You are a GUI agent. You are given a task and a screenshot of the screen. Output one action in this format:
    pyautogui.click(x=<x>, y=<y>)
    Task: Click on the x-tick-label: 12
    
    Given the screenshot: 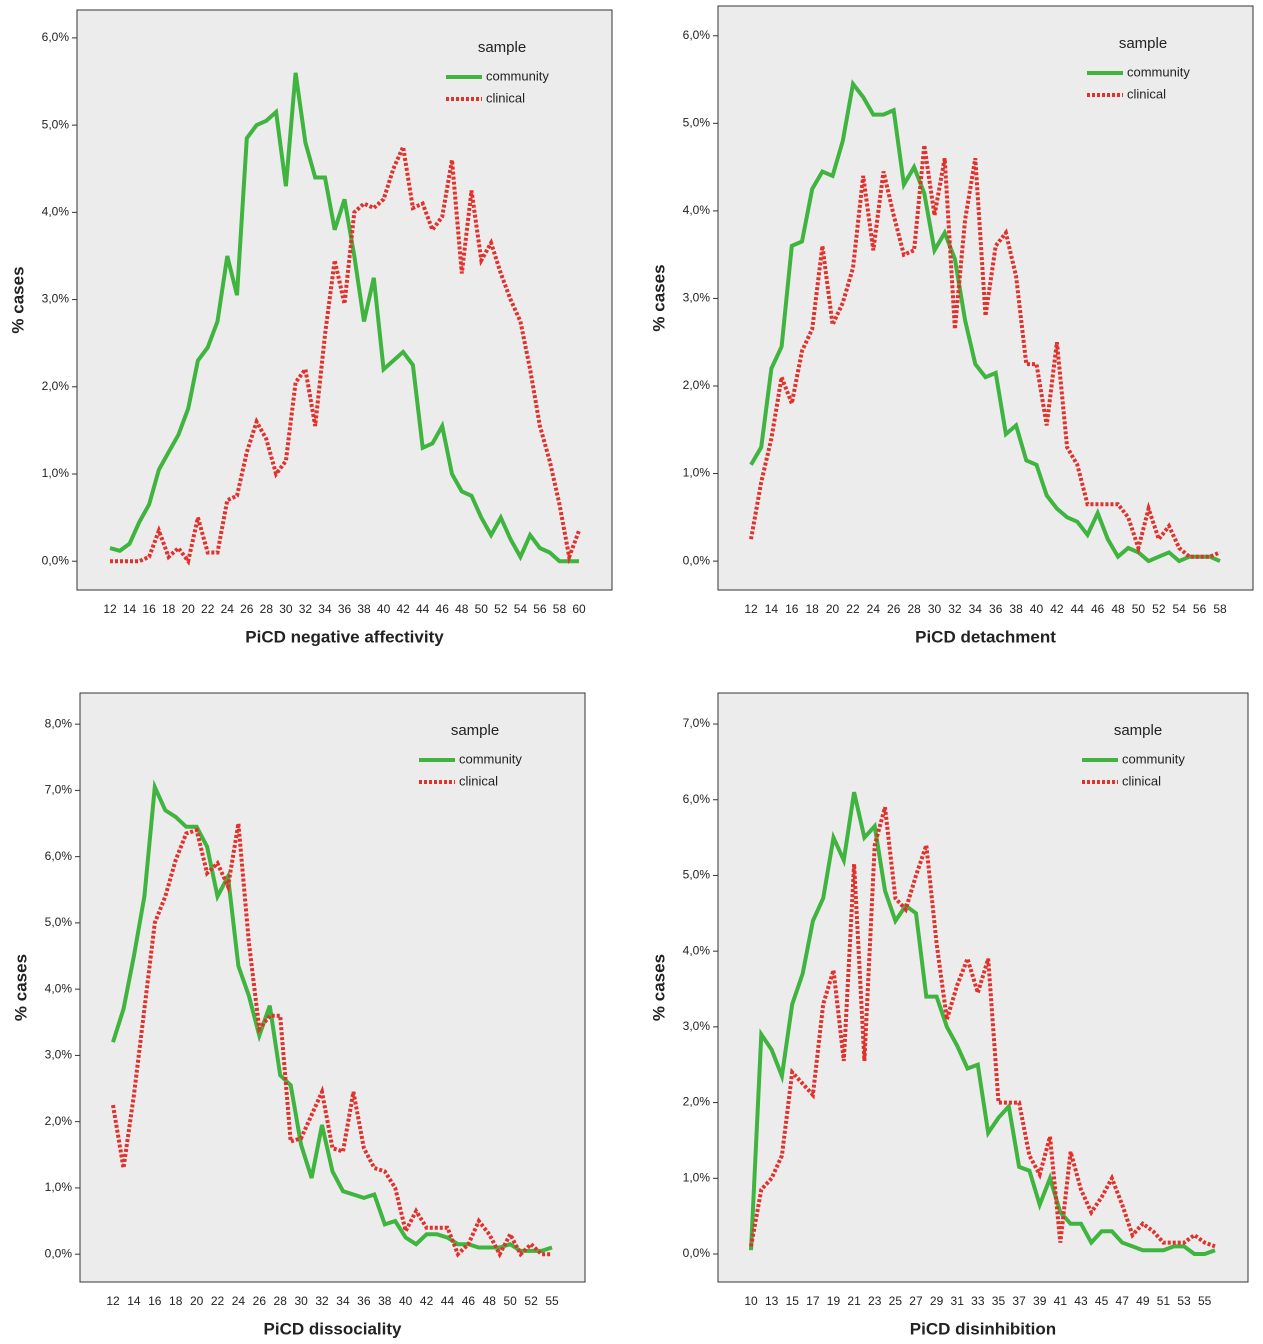 What is the action you would take?
    pyautogui.click(x=113, y=1301)
    